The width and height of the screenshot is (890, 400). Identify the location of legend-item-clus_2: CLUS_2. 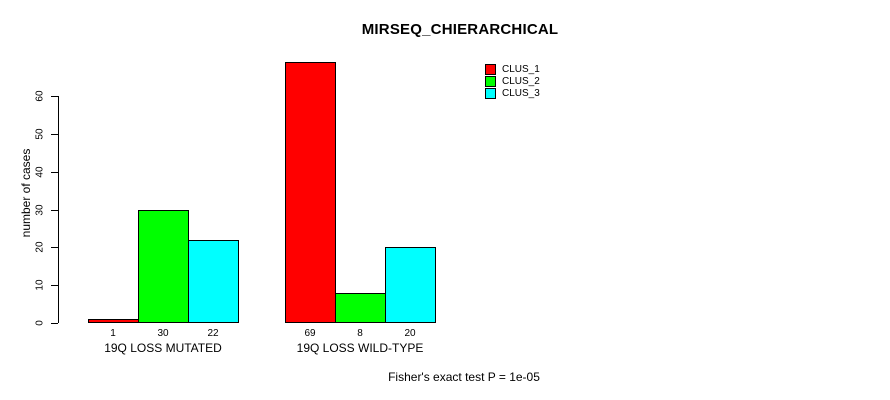
(512, 81).